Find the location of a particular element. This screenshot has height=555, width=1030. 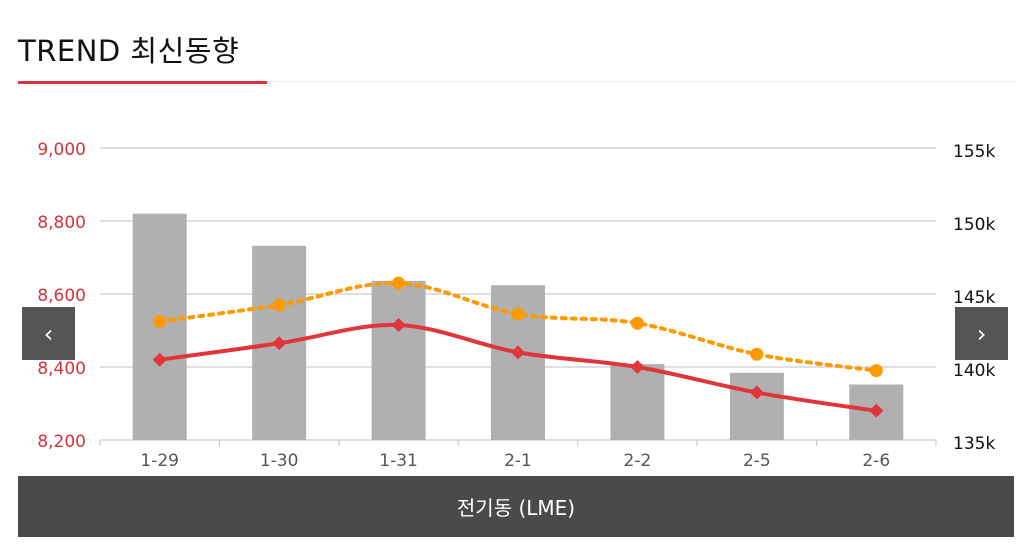

y-right-tick-label: 135k is located at coordinates (974, 444).